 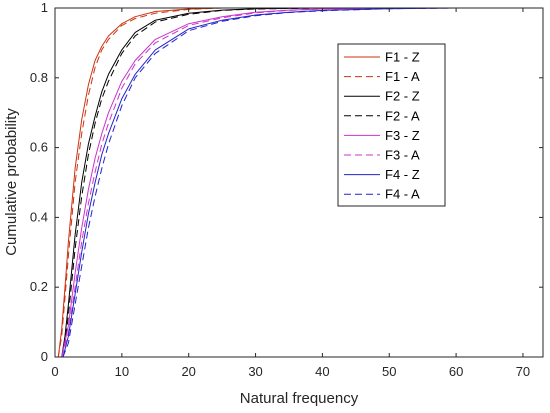 I want to click on x-tick-label: 20, so click(x=188, y=371).